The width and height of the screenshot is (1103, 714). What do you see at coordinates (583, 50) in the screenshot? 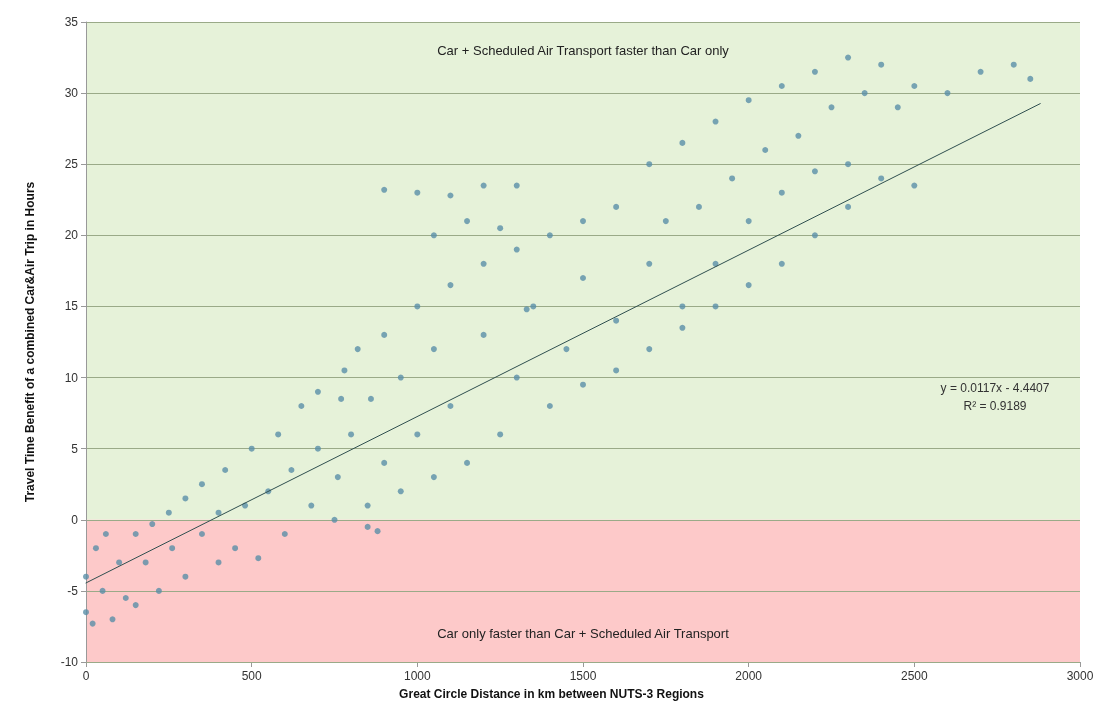
I see `band-label: Car + Scheduled Air Transport faster than Car only` at bounding box center [583, 50].